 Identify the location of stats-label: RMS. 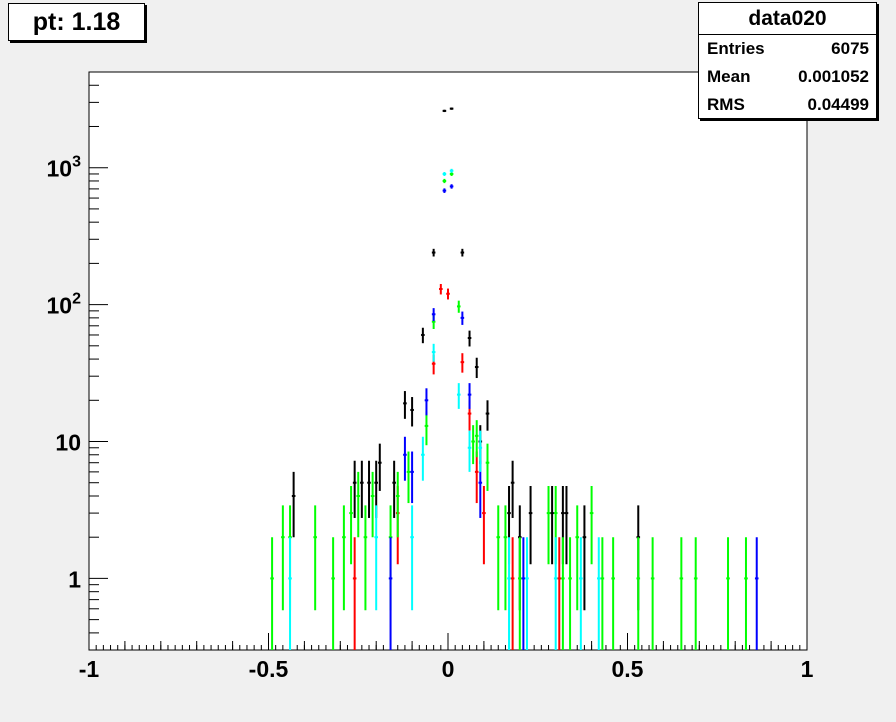
(726, 104).